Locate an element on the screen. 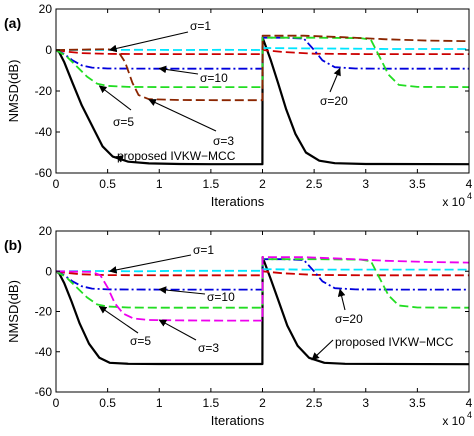 This screenshot has width=474, height=436. panel-label: (b) is located at coordinates (13, 245).